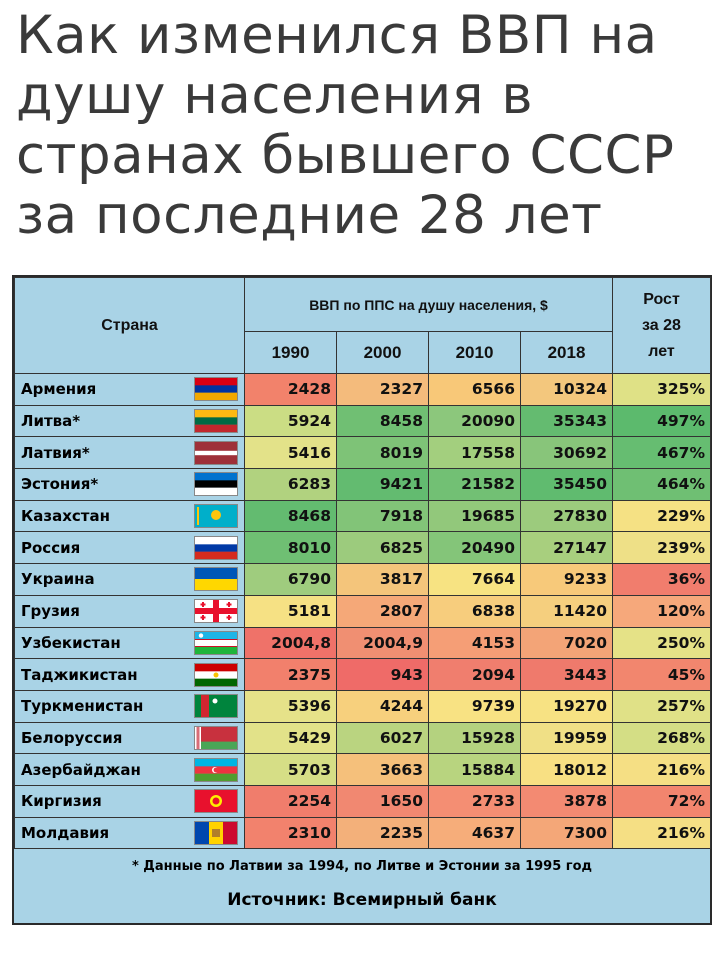  What do you see at coordinates (362, 453) in the screenshot?
I see `table-row: Латвия* 5416 8019 17558 30692 467%` at bounding box center [362, 453].